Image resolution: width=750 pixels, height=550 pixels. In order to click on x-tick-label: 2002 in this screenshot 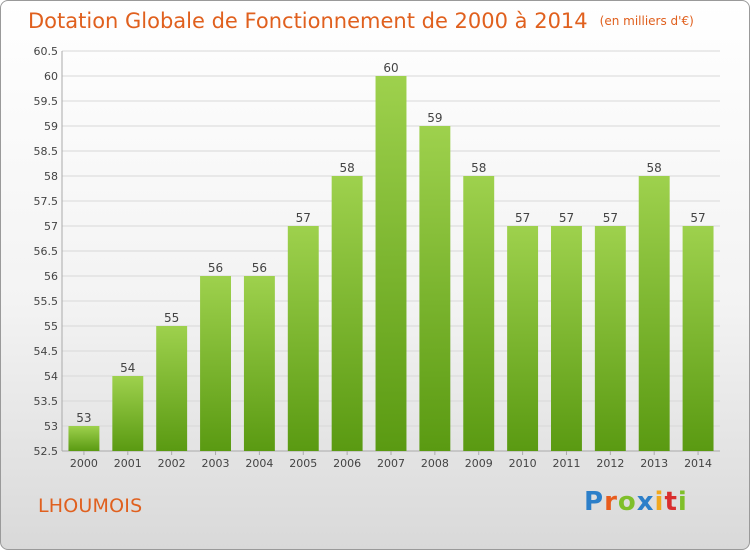, I will do `click(172, 463)`.